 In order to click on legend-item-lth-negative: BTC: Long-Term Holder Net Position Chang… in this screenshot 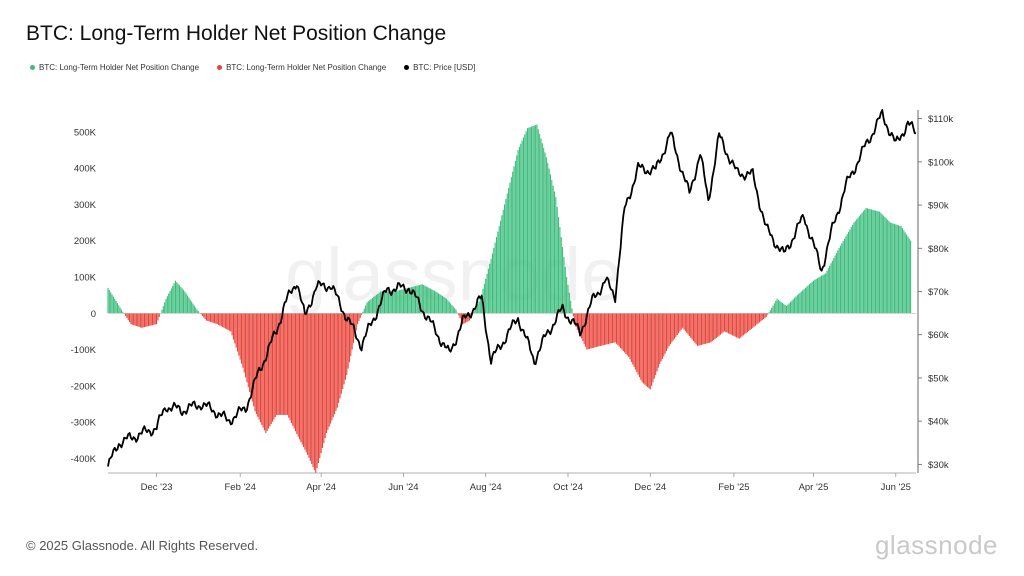, I will do `click(301, 67)`.